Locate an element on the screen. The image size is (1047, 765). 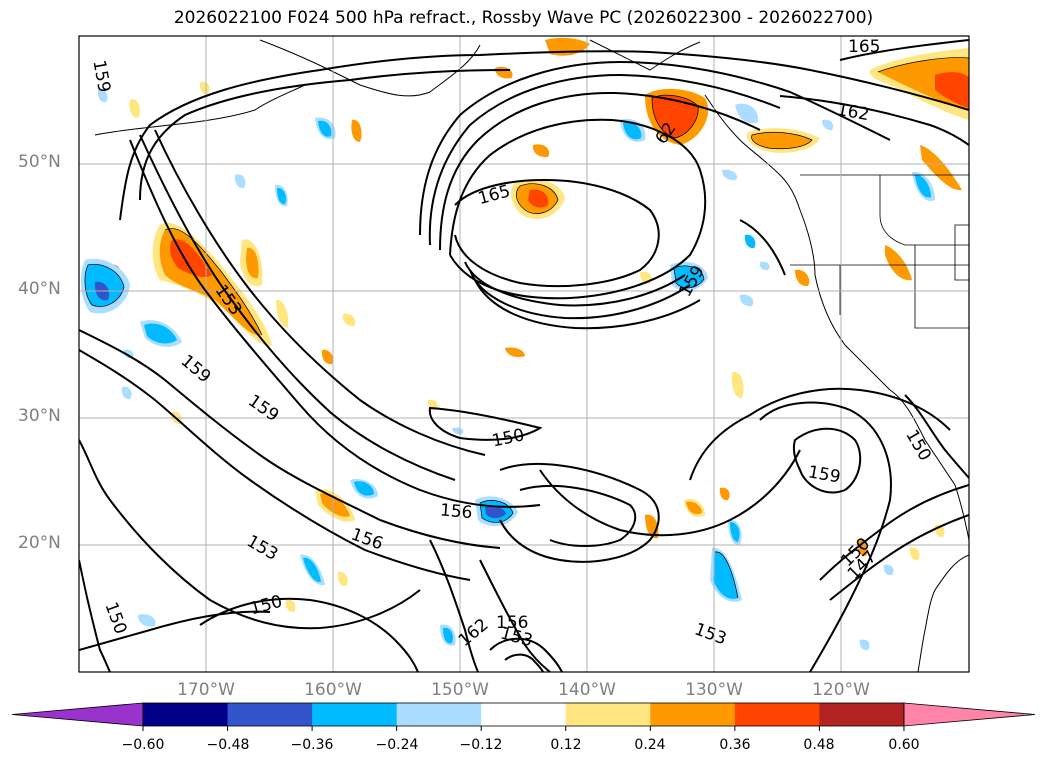
colorbar is located at coordinates (523, 716).